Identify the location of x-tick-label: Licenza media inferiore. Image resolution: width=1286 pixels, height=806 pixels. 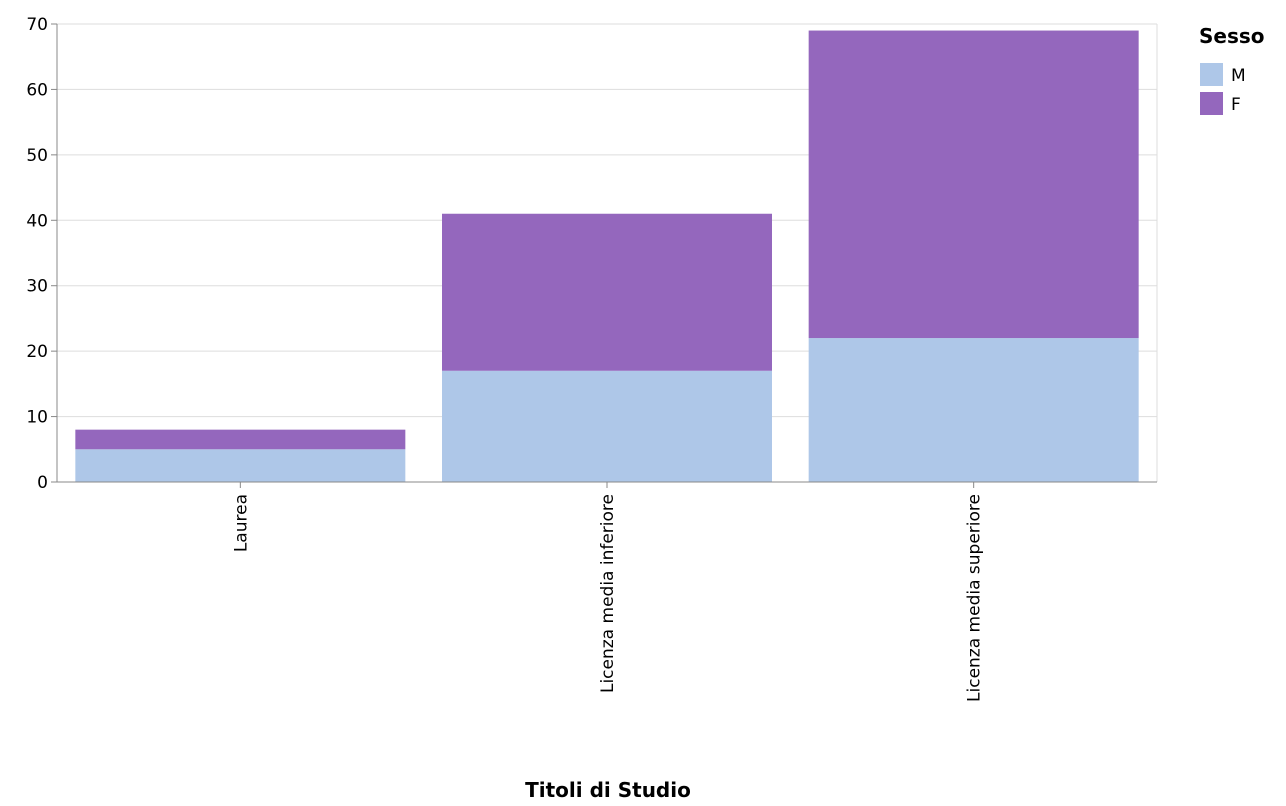
(608, 593).